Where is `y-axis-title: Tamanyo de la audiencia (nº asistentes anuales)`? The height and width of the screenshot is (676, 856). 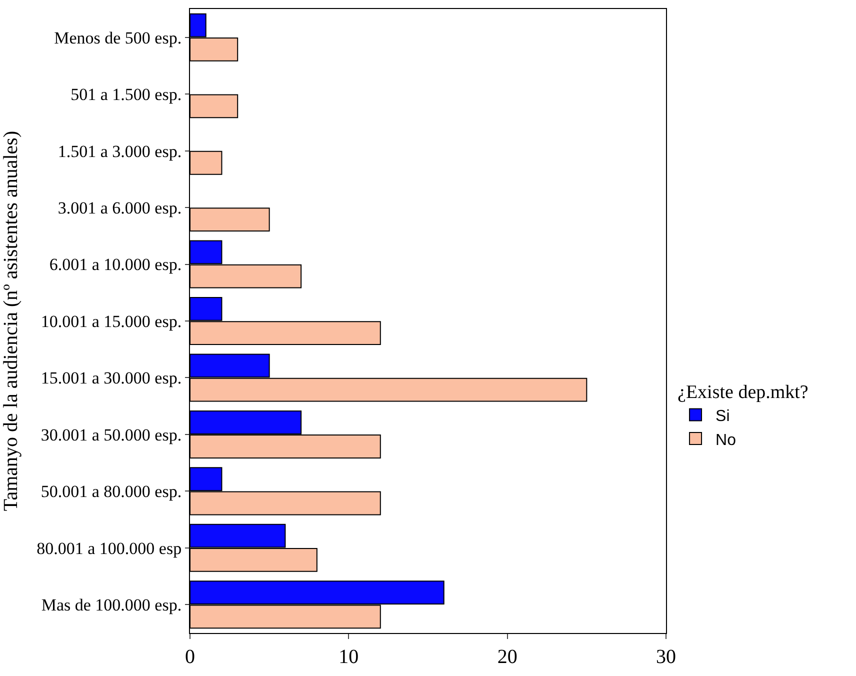 y-axis-title: Tamanyo de la audiencia (nº asistentes anuales) is located at coordinates (11, 321).